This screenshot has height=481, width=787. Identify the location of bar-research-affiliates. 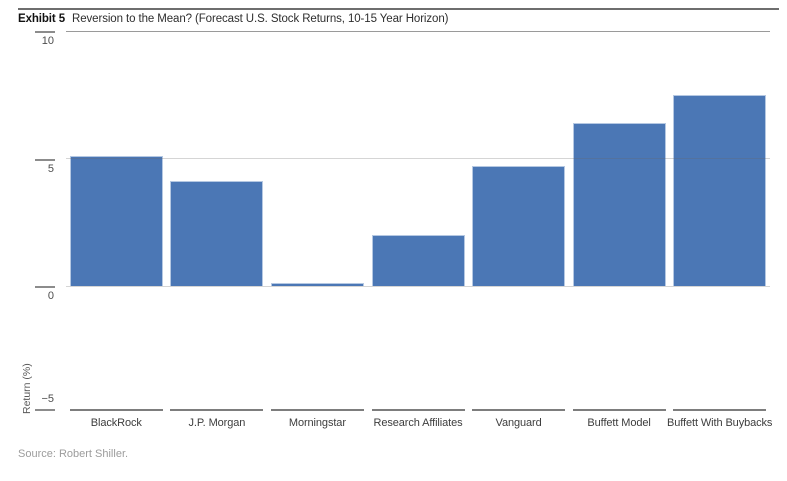
(418, 260).